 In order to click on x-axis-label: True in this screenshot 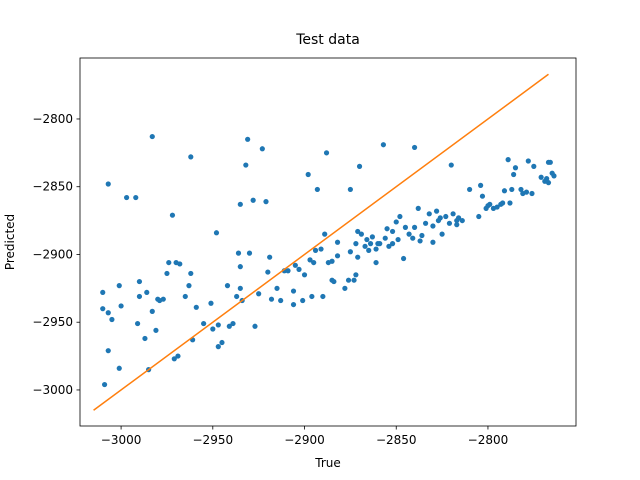, I will do `click(327, 463)`.